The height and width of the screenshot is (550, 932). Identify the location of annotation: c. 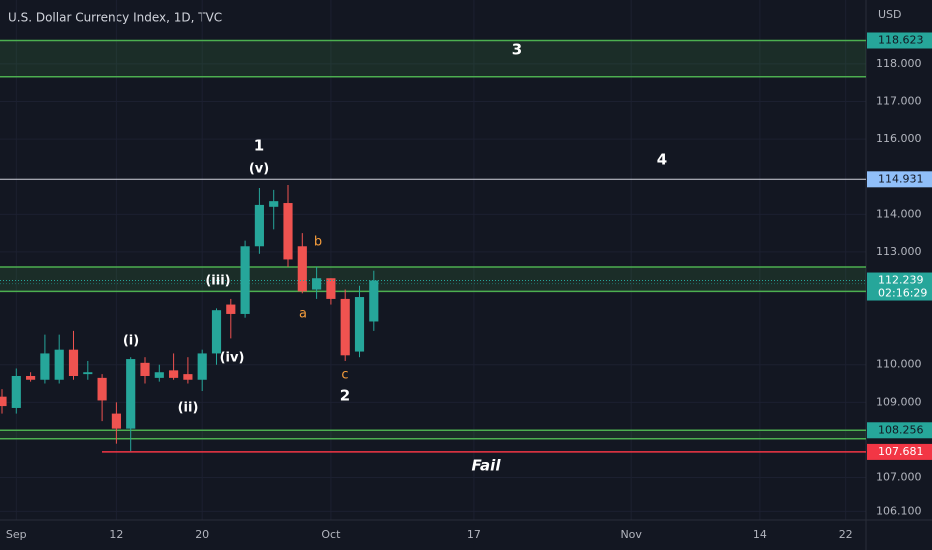
(344, 375).